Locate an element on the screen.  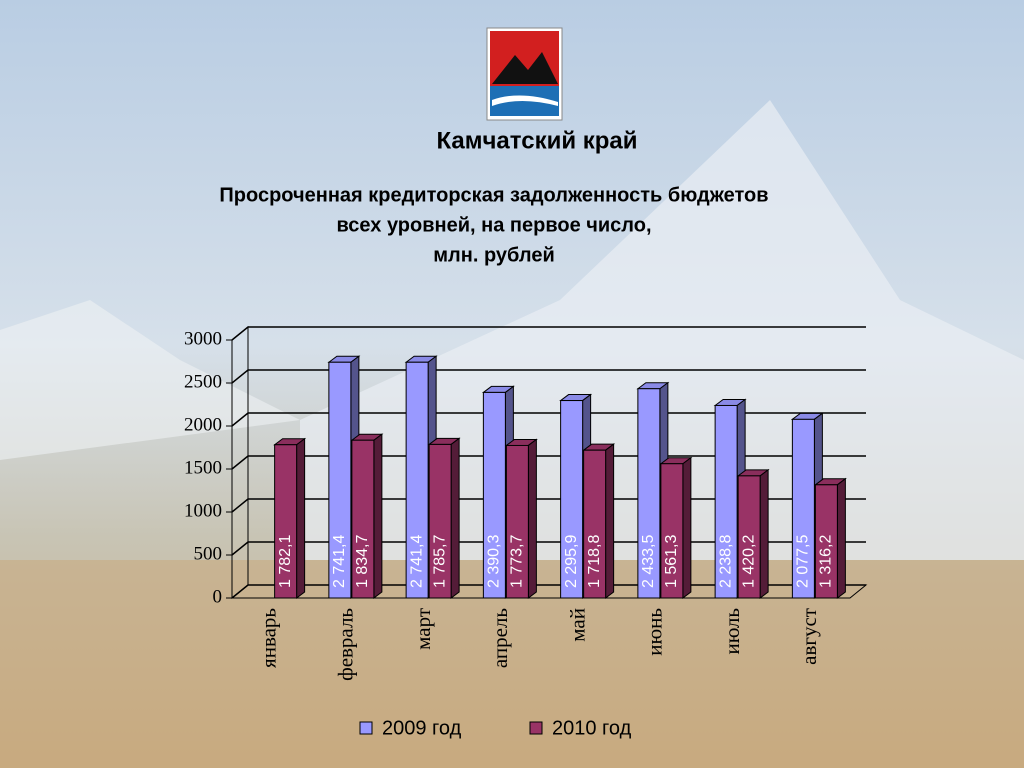
x-tick-label: февраль is located at coordinates (346, 644).